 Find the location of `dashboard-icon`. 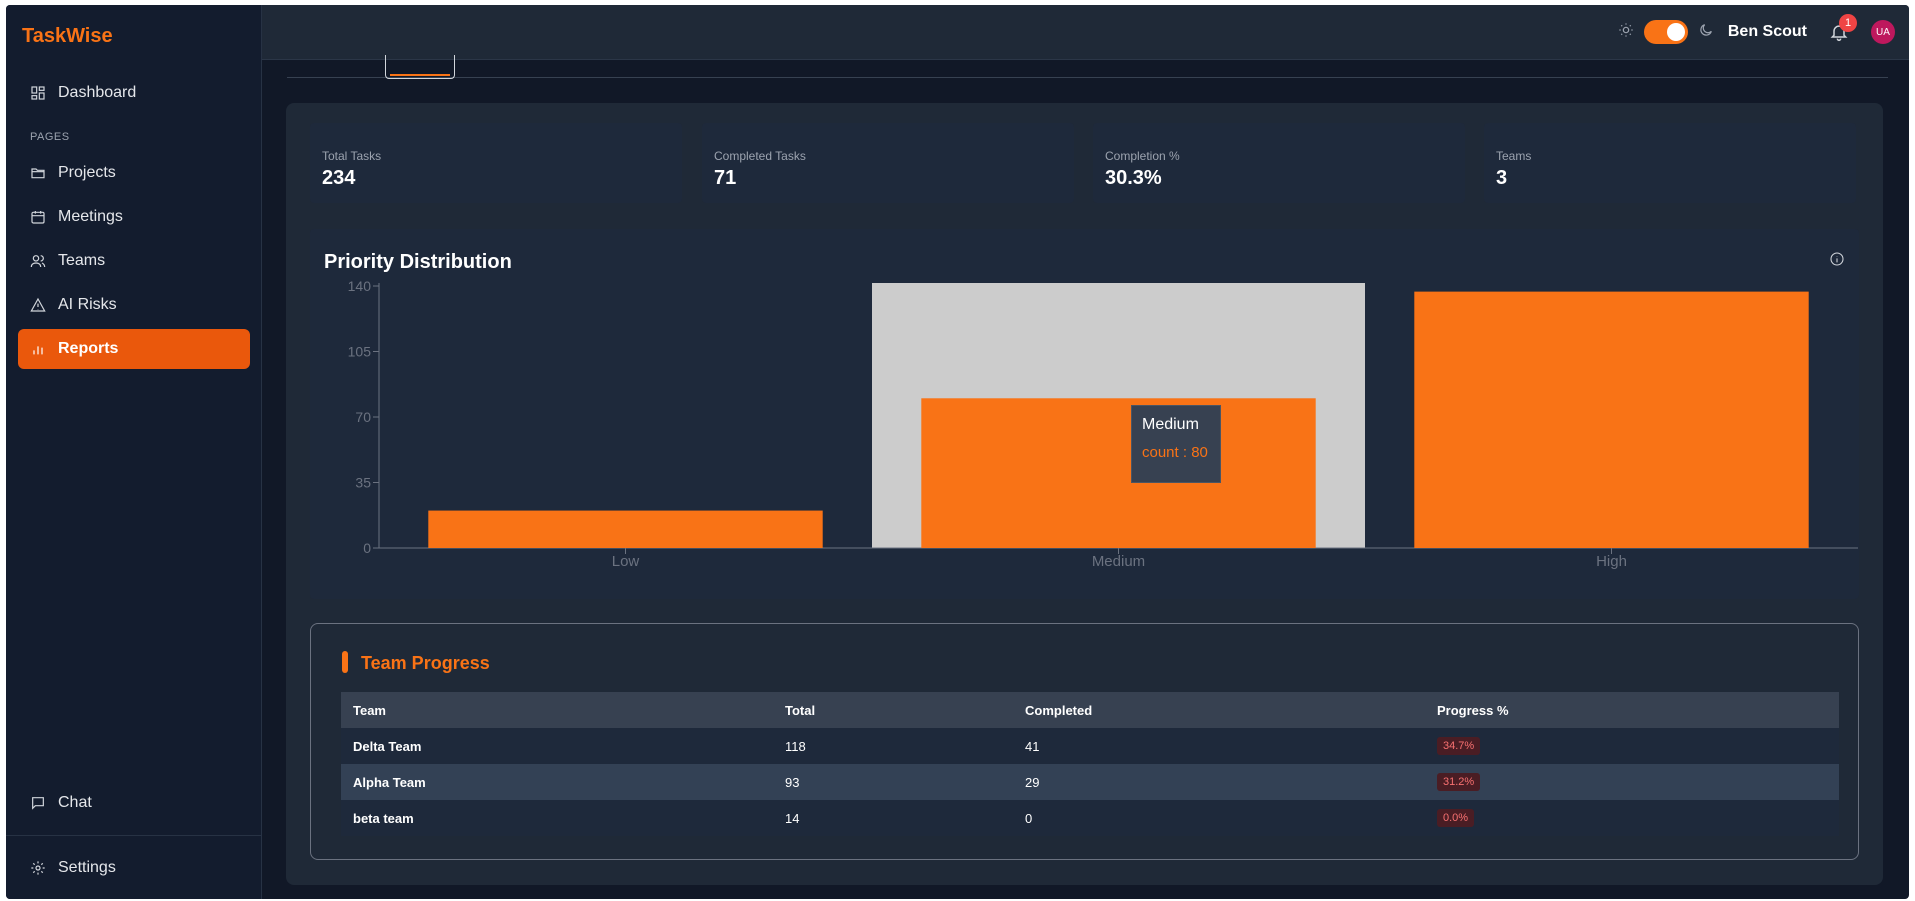

dashboard-icon is located at coordinates (38, 93).